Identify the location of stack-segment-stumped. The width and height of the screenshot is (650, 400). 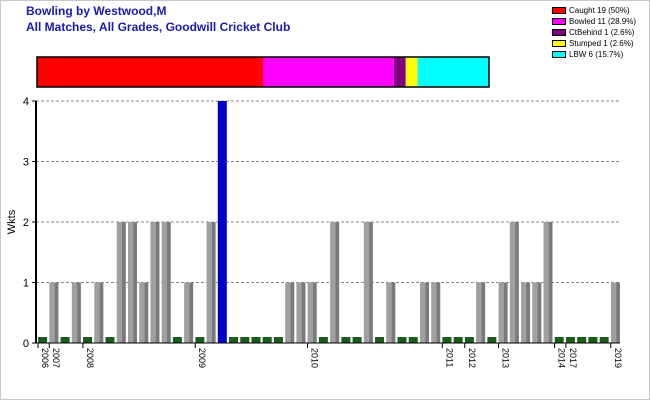
(411, 72).